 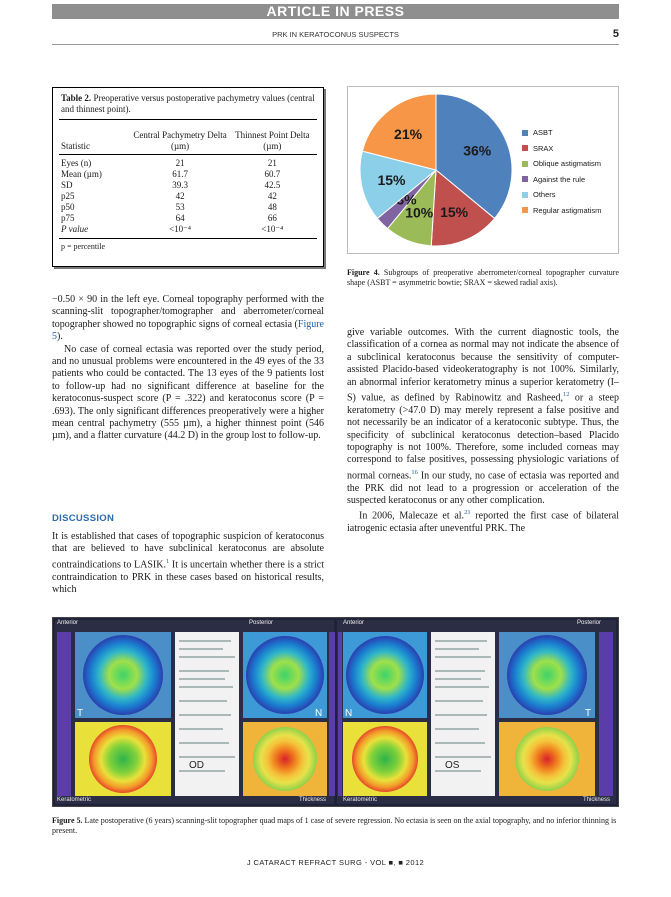 What do you see at coordinates (615, 34) in the screenshot?
I see `page-number: 5` at bounding box center [615, 34].